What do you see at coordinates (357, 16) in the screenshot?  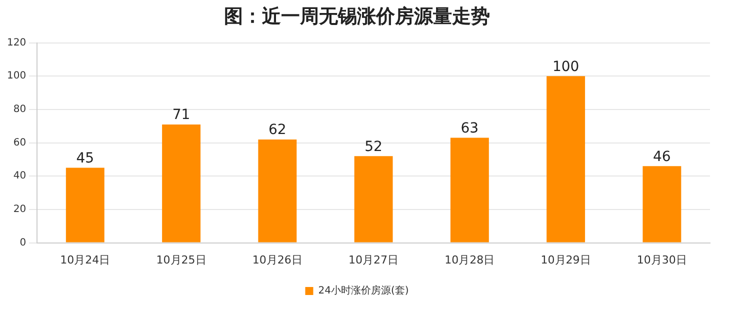 I see `chart-title: 图：近一周无锡涨价房源量走势` at bounding box center [357, 16].